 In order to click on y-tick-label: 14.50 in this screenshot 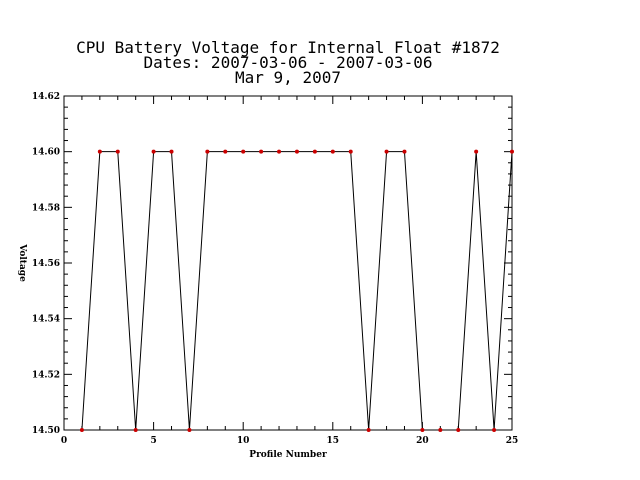, I will do `click(46, 431)`.